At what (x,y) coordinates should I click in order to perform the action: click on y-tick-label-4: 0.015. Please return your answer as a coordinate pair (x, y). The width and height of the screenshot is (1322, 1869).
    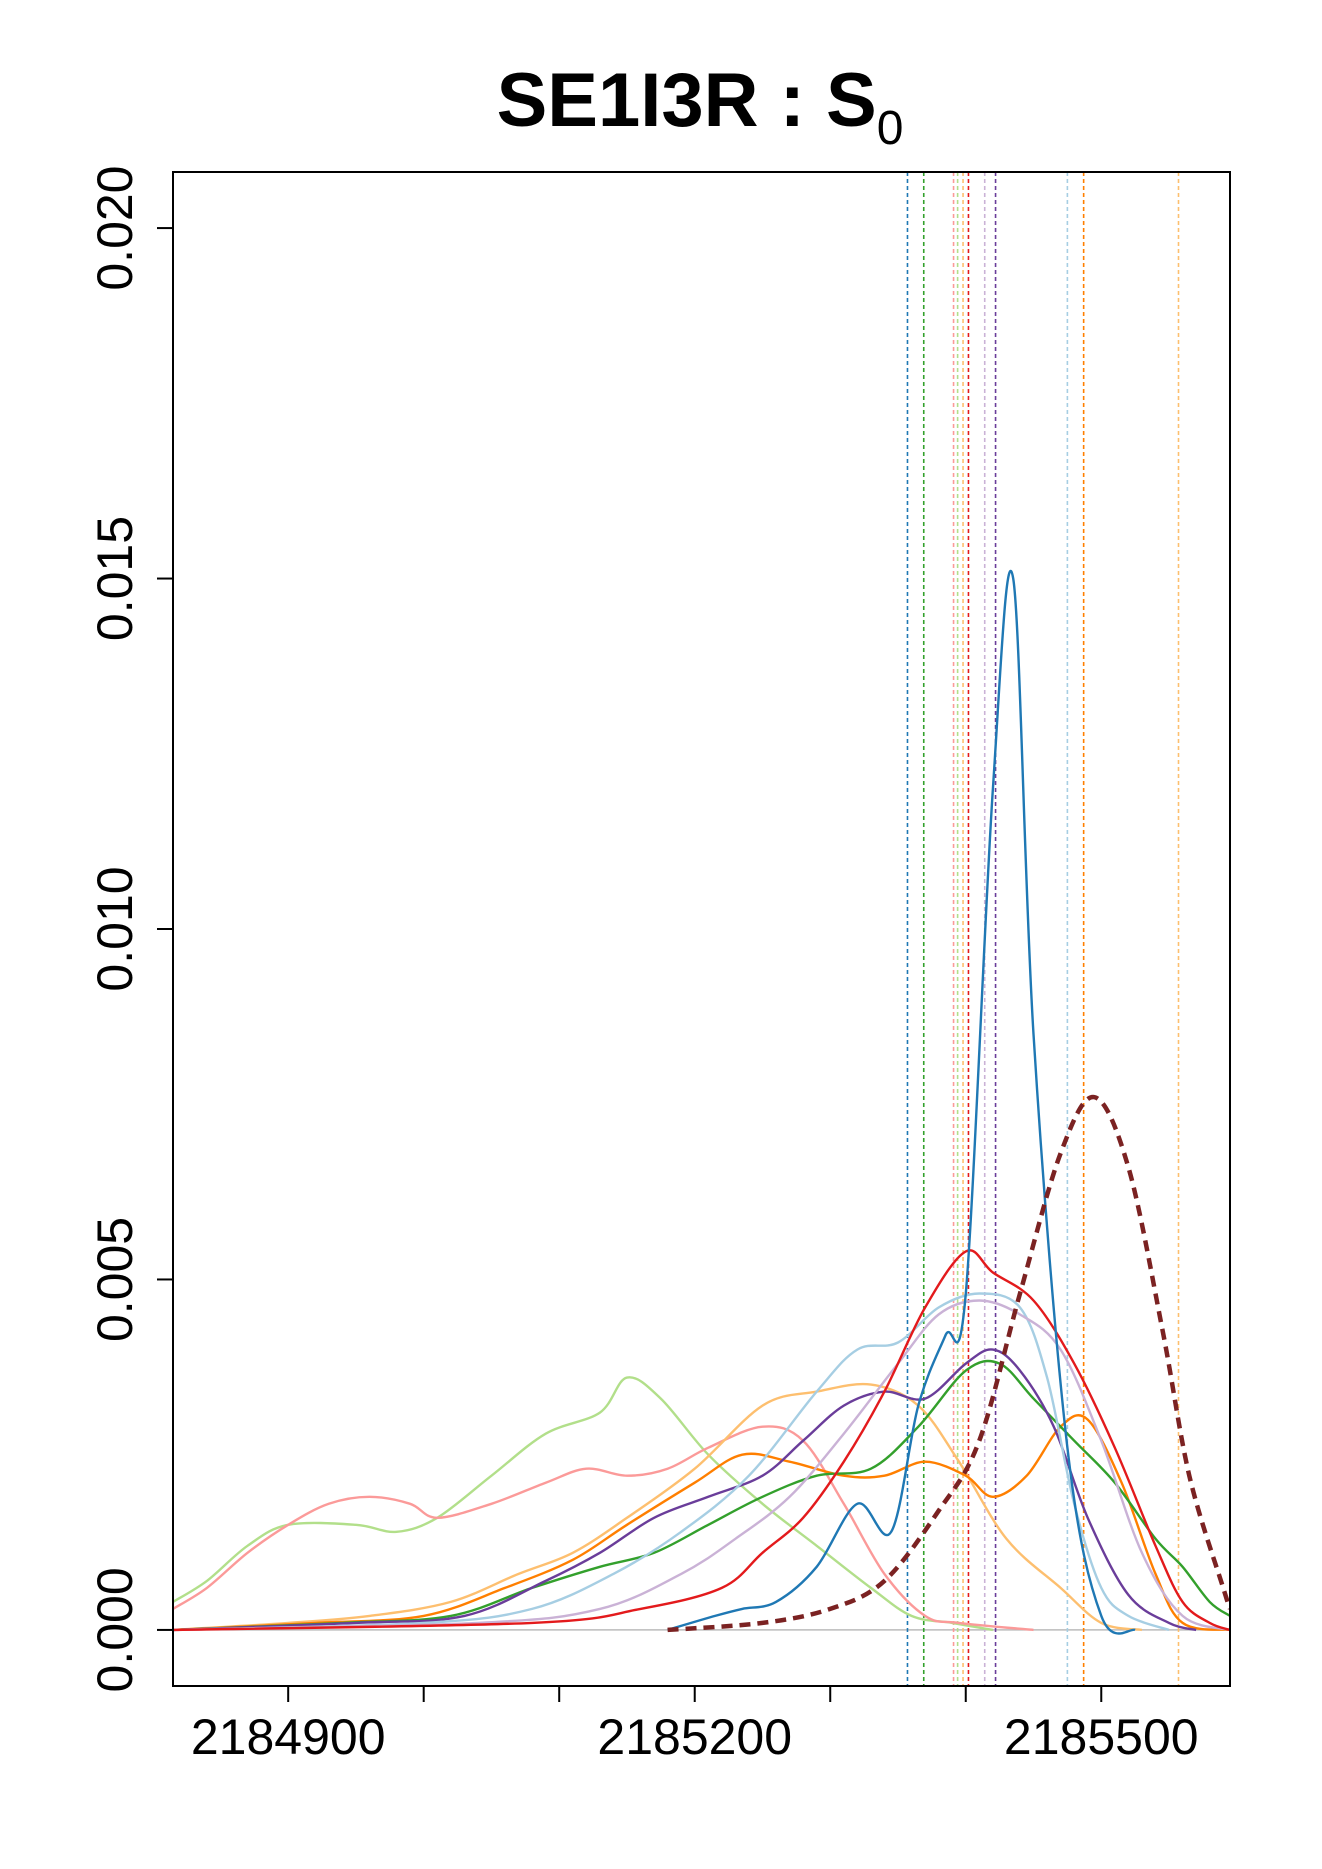
    Looking at the image, I should click on (115, 578).